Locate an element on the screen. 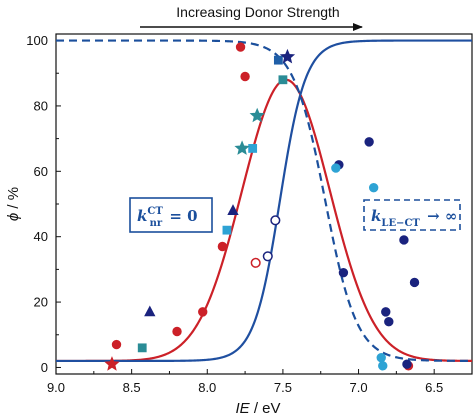 The height and width of the screenshot is (420, 474). annotations: kCT nr = 0 kLE−CT → ∞ is located at coordinates (295, 215).